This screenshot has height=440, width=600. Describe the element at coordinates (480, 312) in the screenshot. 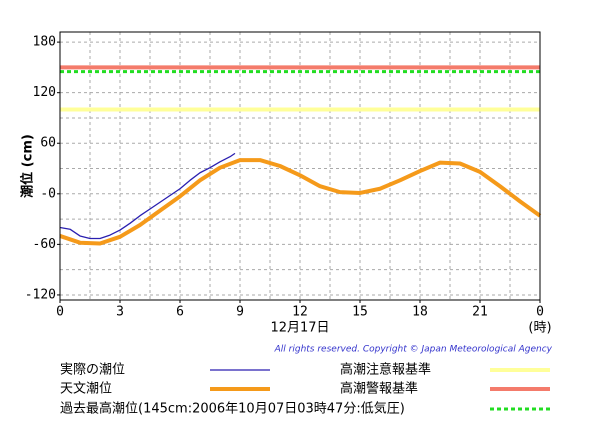

I see `x-tick-label: 21` at that location.